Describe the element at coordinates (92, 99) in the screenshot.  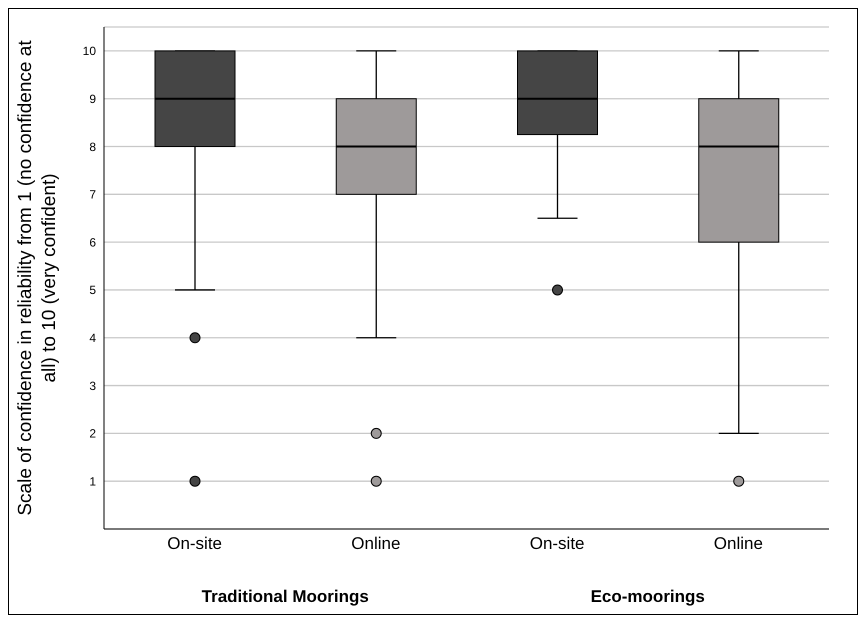
I see `y-tick-label: 9` at that location.